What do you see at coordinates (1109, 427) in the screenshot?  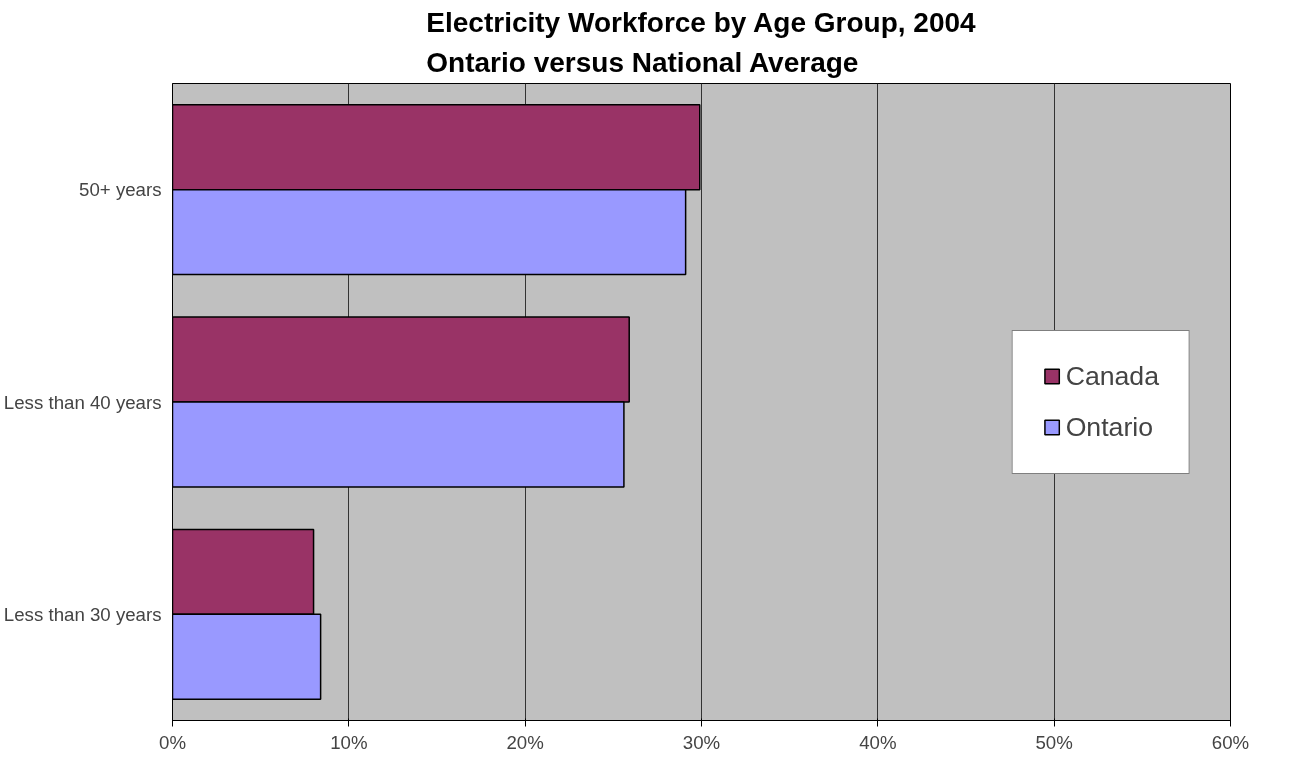 I see `legend-label: Ontario` at bounding box center [1109, 427].